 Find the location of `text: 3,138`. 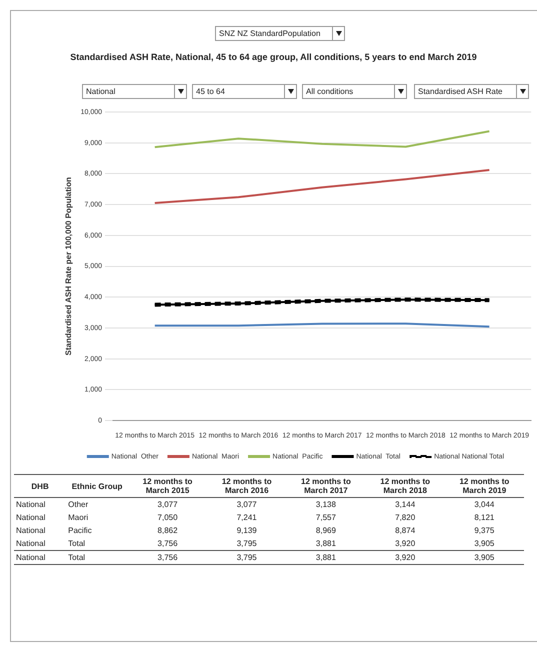

text: 3,138 is located at coordinates (325, 505).